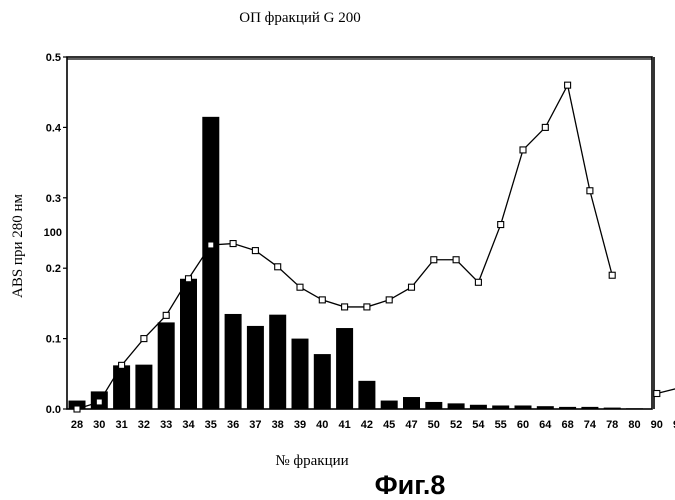 This screenshot has height=500, width=675. Describe the element at coordinates (144, 425) in the screenshot. I see `x-tick-label: 32` at that location.